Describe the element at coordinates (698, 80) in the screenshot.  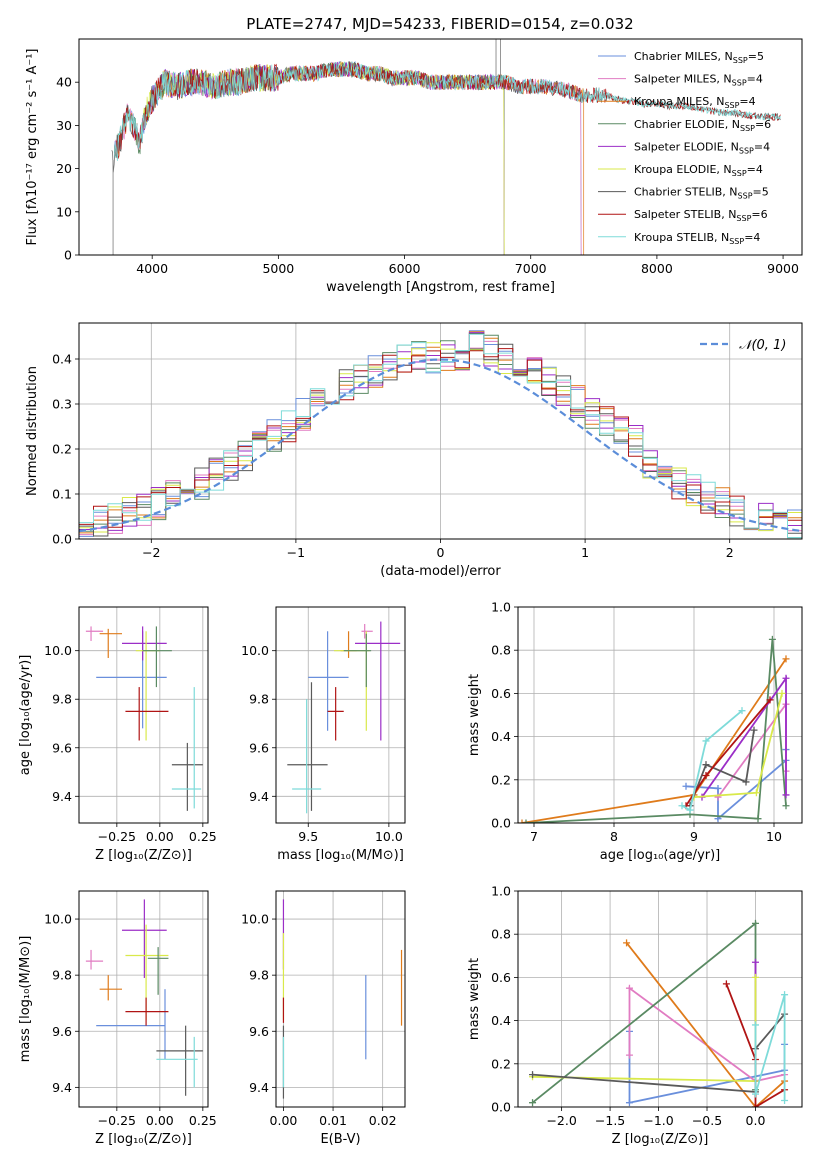
I see `legend-label: Salpeter MILES, NSSP=4` at that location.